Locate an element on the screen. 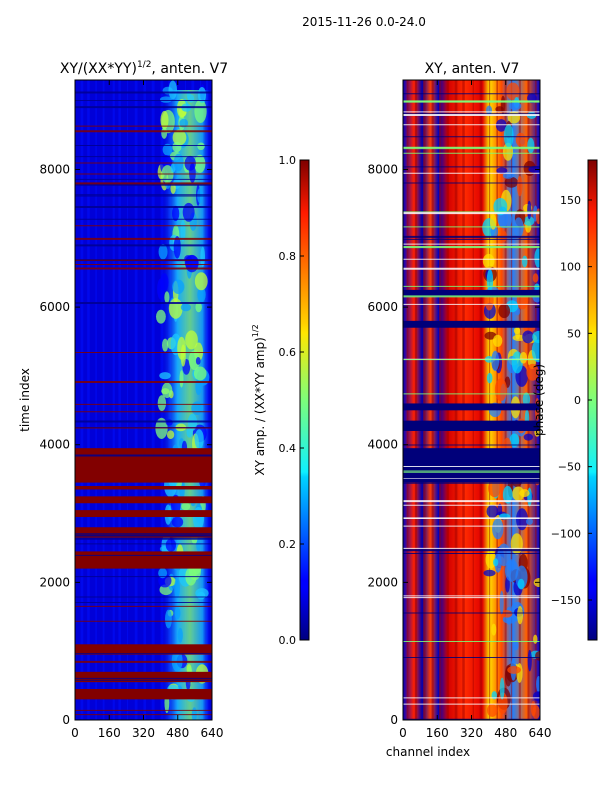 This screenshot has height=800, width=600. amplitude-colorbar-gradient is located at coordinates (304, 400).